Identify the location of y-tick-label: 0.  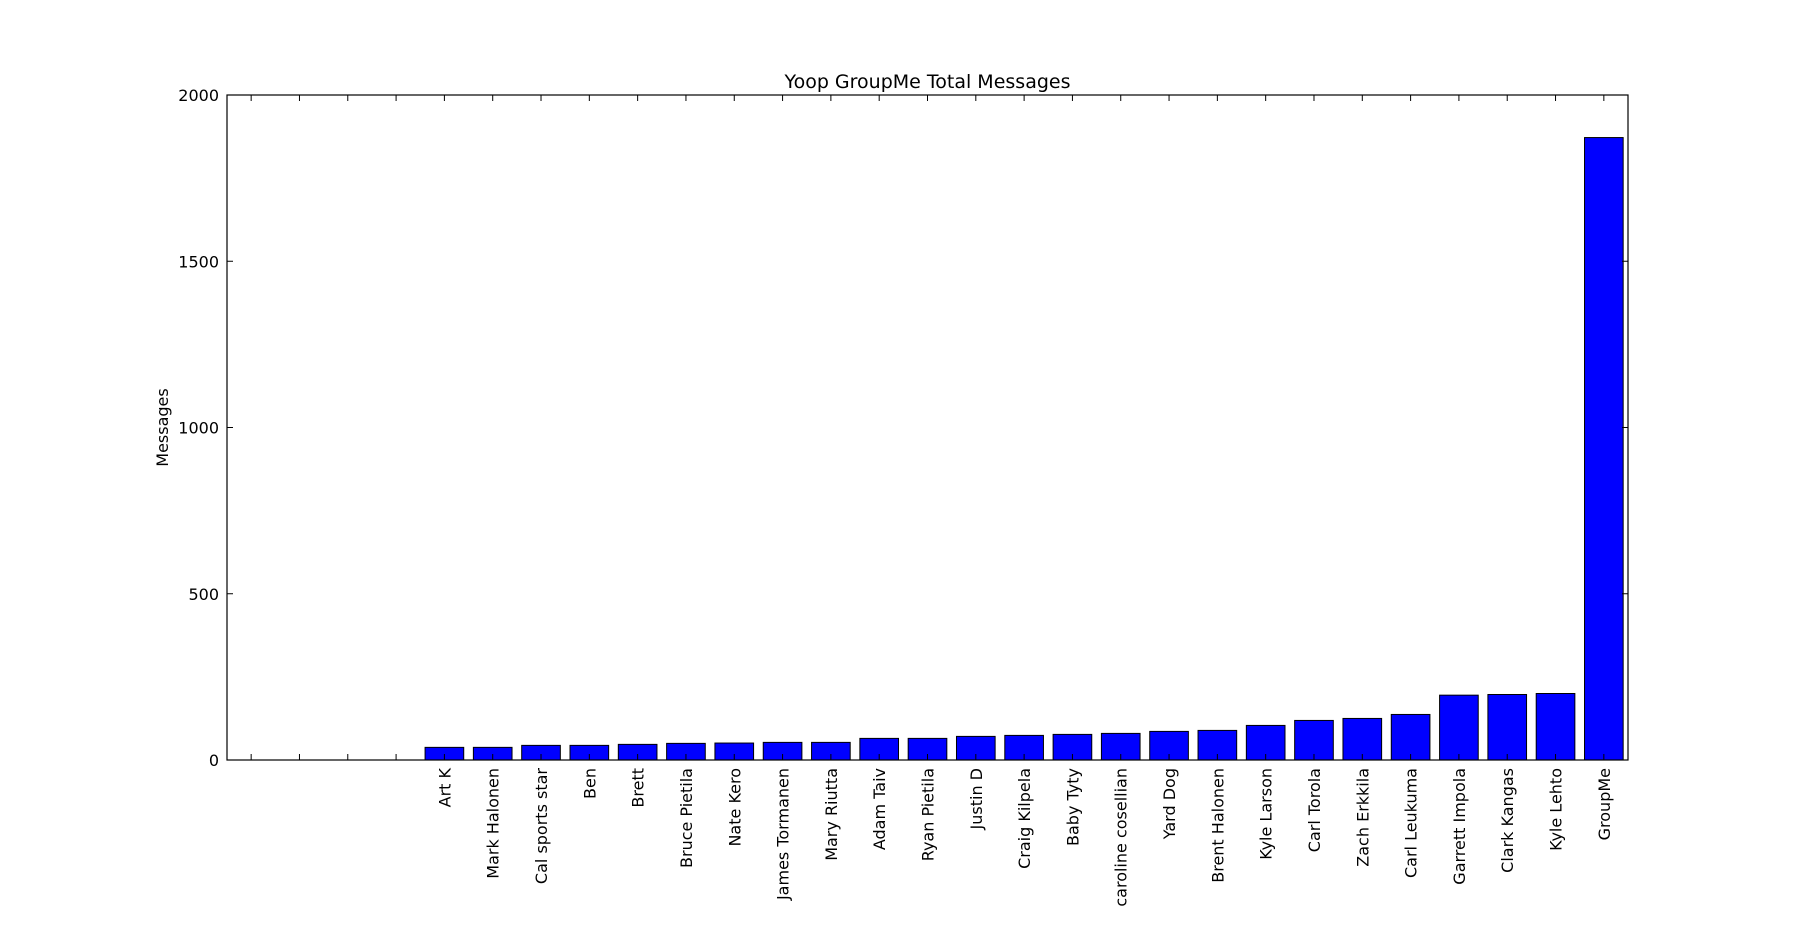
(214, 760).